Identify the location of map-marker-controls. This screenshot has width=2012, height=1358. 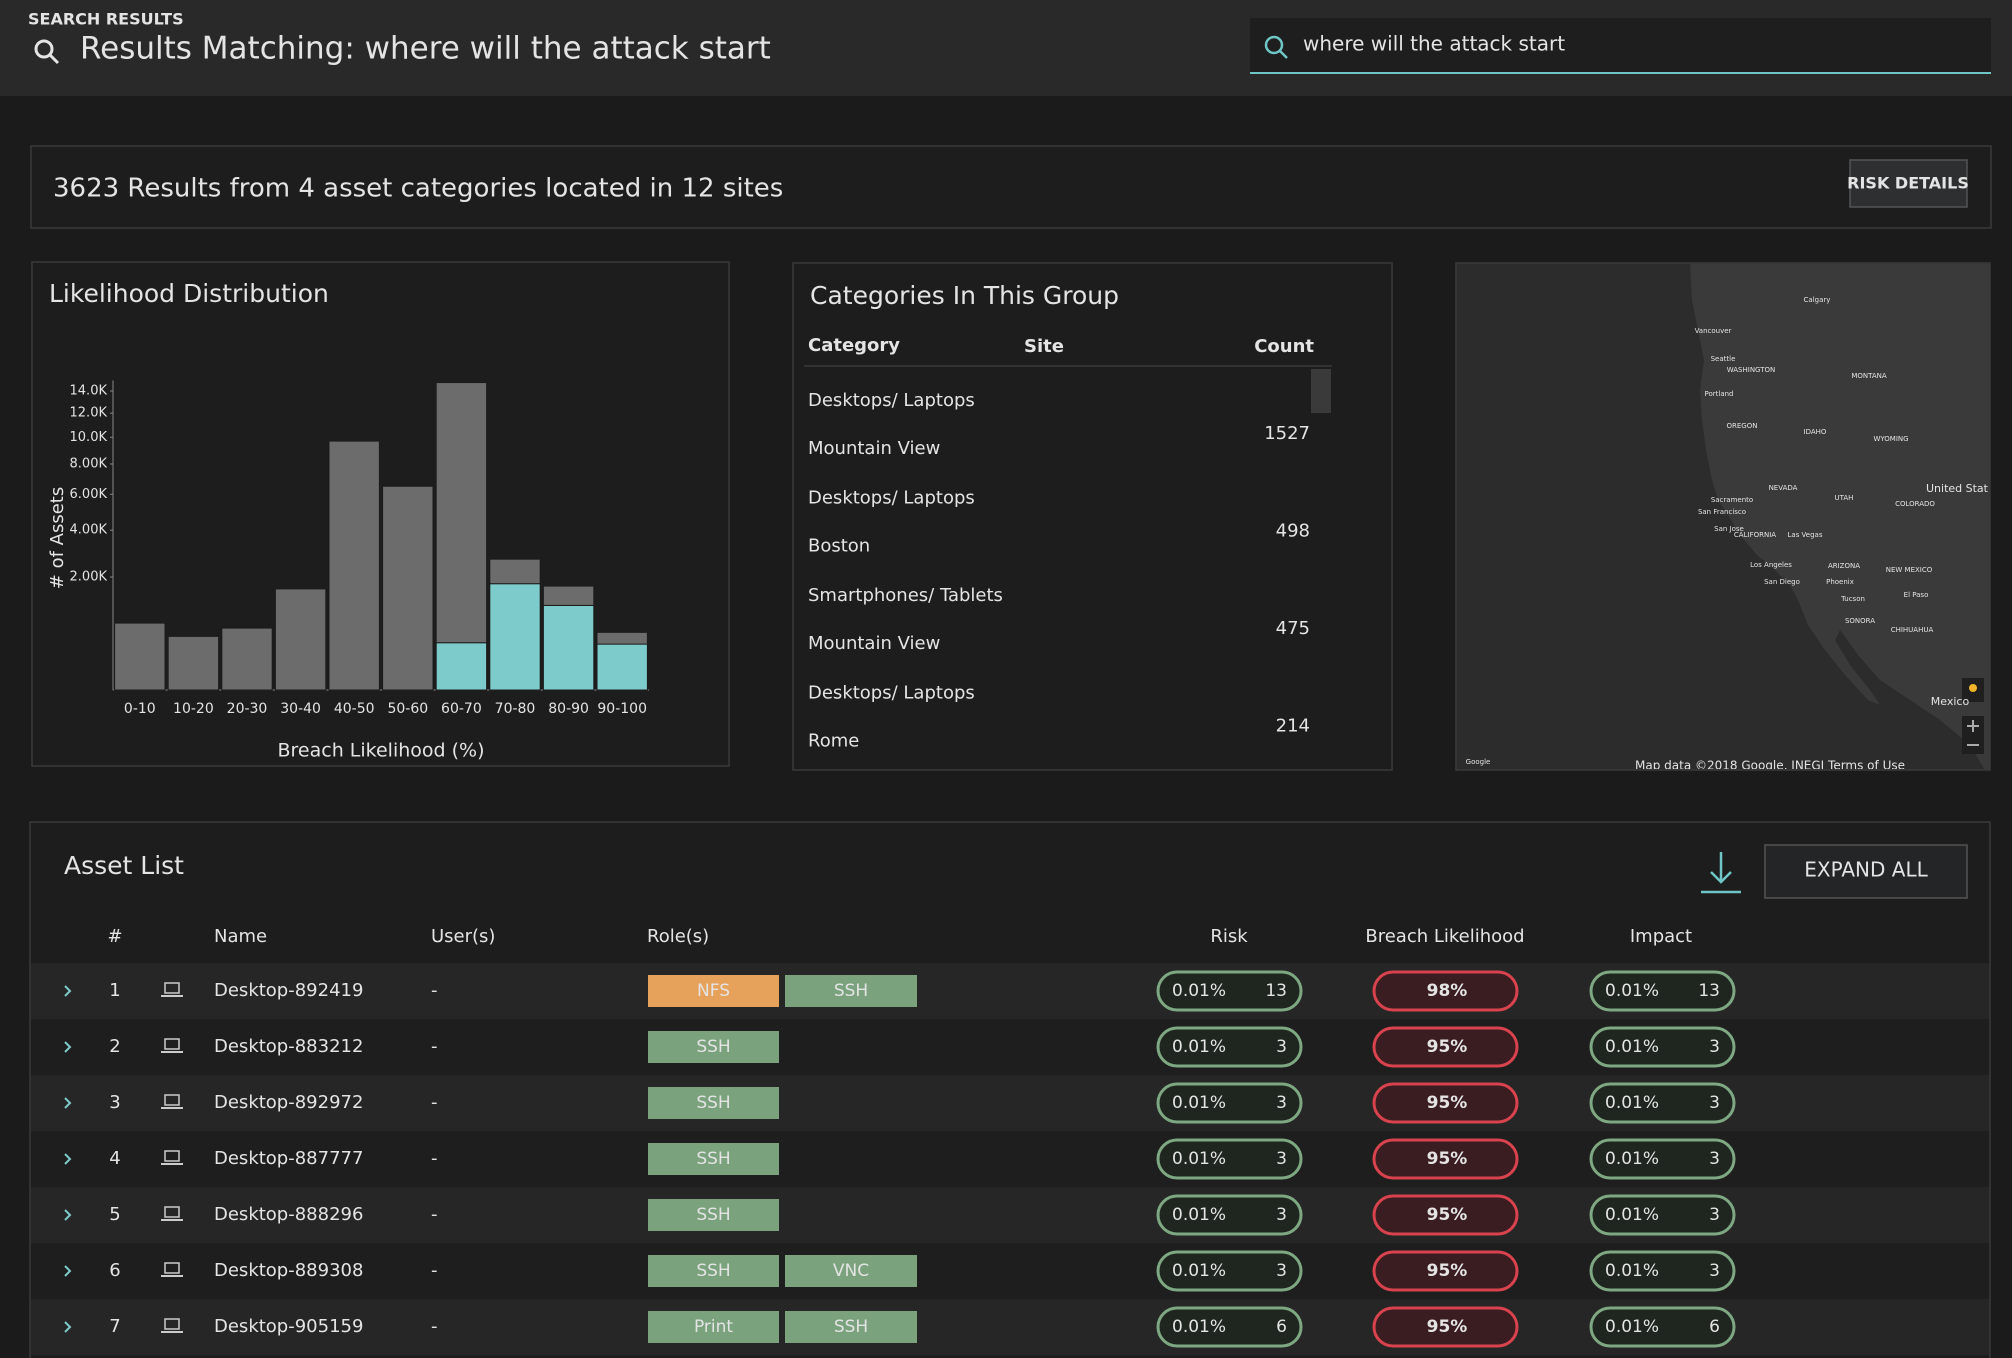
(1973, 716).